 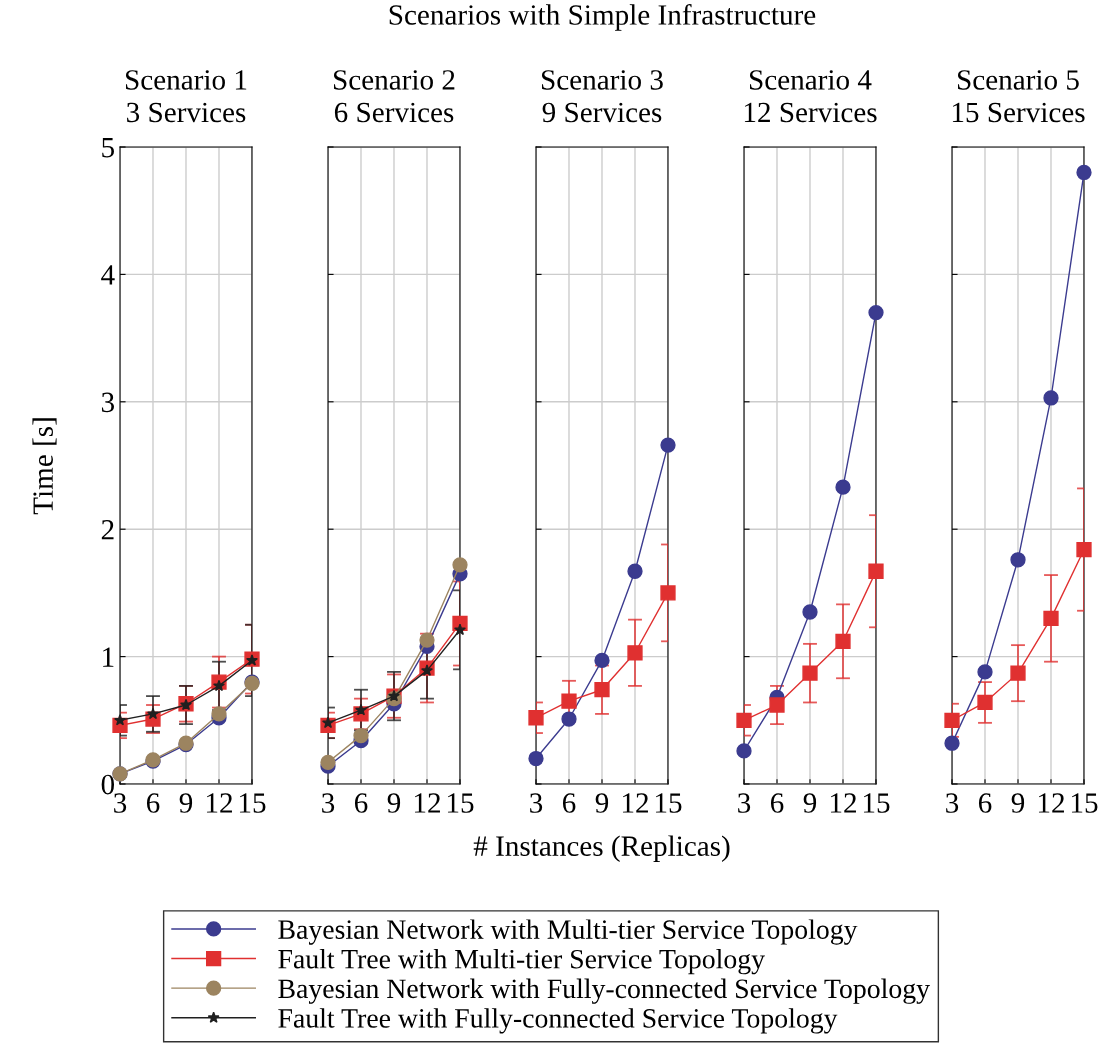 I want to click on legend-label: Fault Tree with Fully-connected Service Topology, so click(x=558, y=1021).